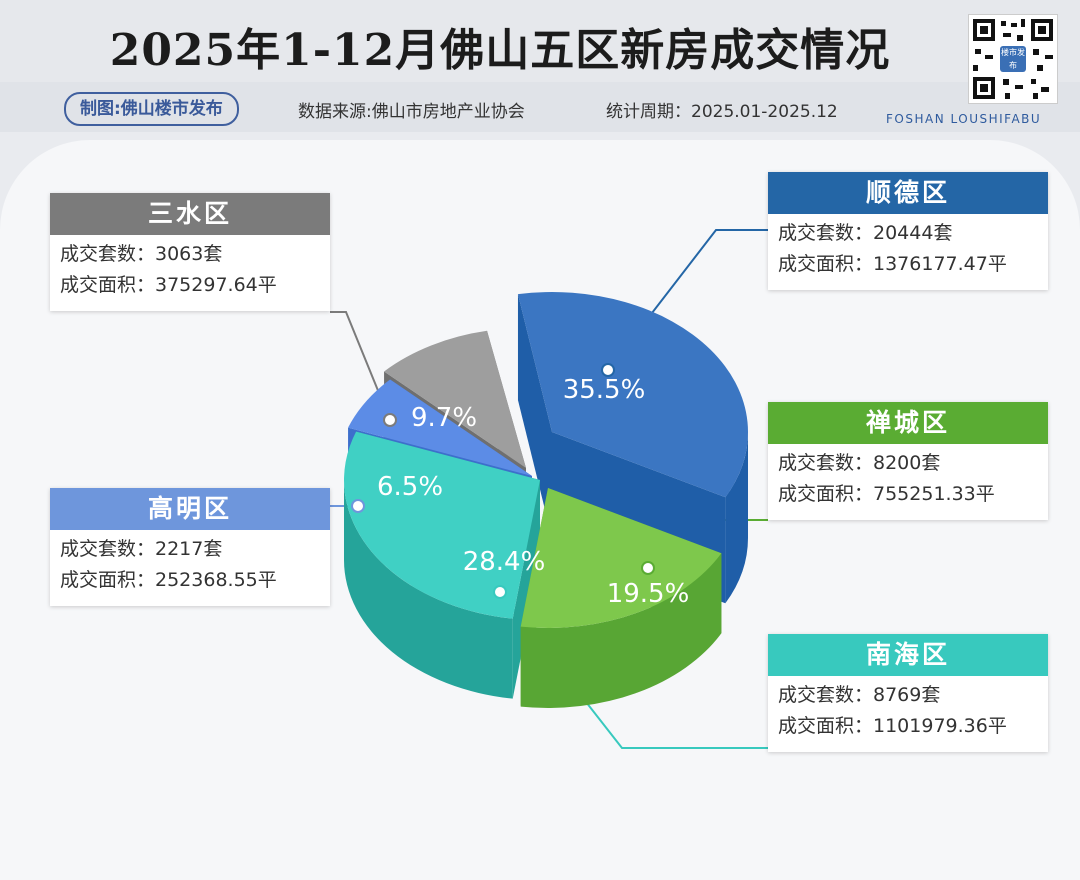 The width and height of the screenshot is (1080, 880). I want to click on units-sold: 成交套数：2217套, so click(141, 549).